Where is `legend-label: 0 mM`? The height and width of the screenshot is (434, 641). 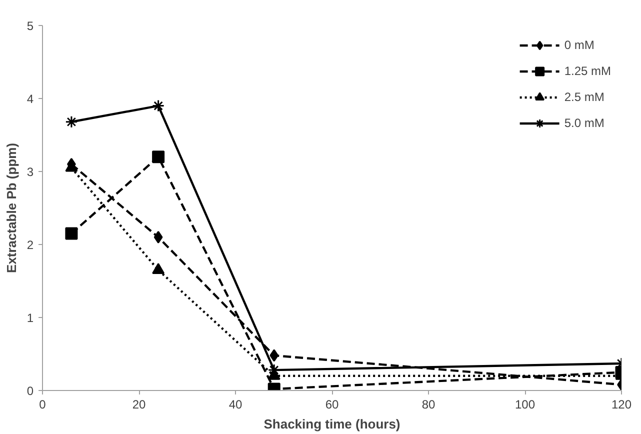
legend-label: 0 mM is located at coordinates (579, 45).